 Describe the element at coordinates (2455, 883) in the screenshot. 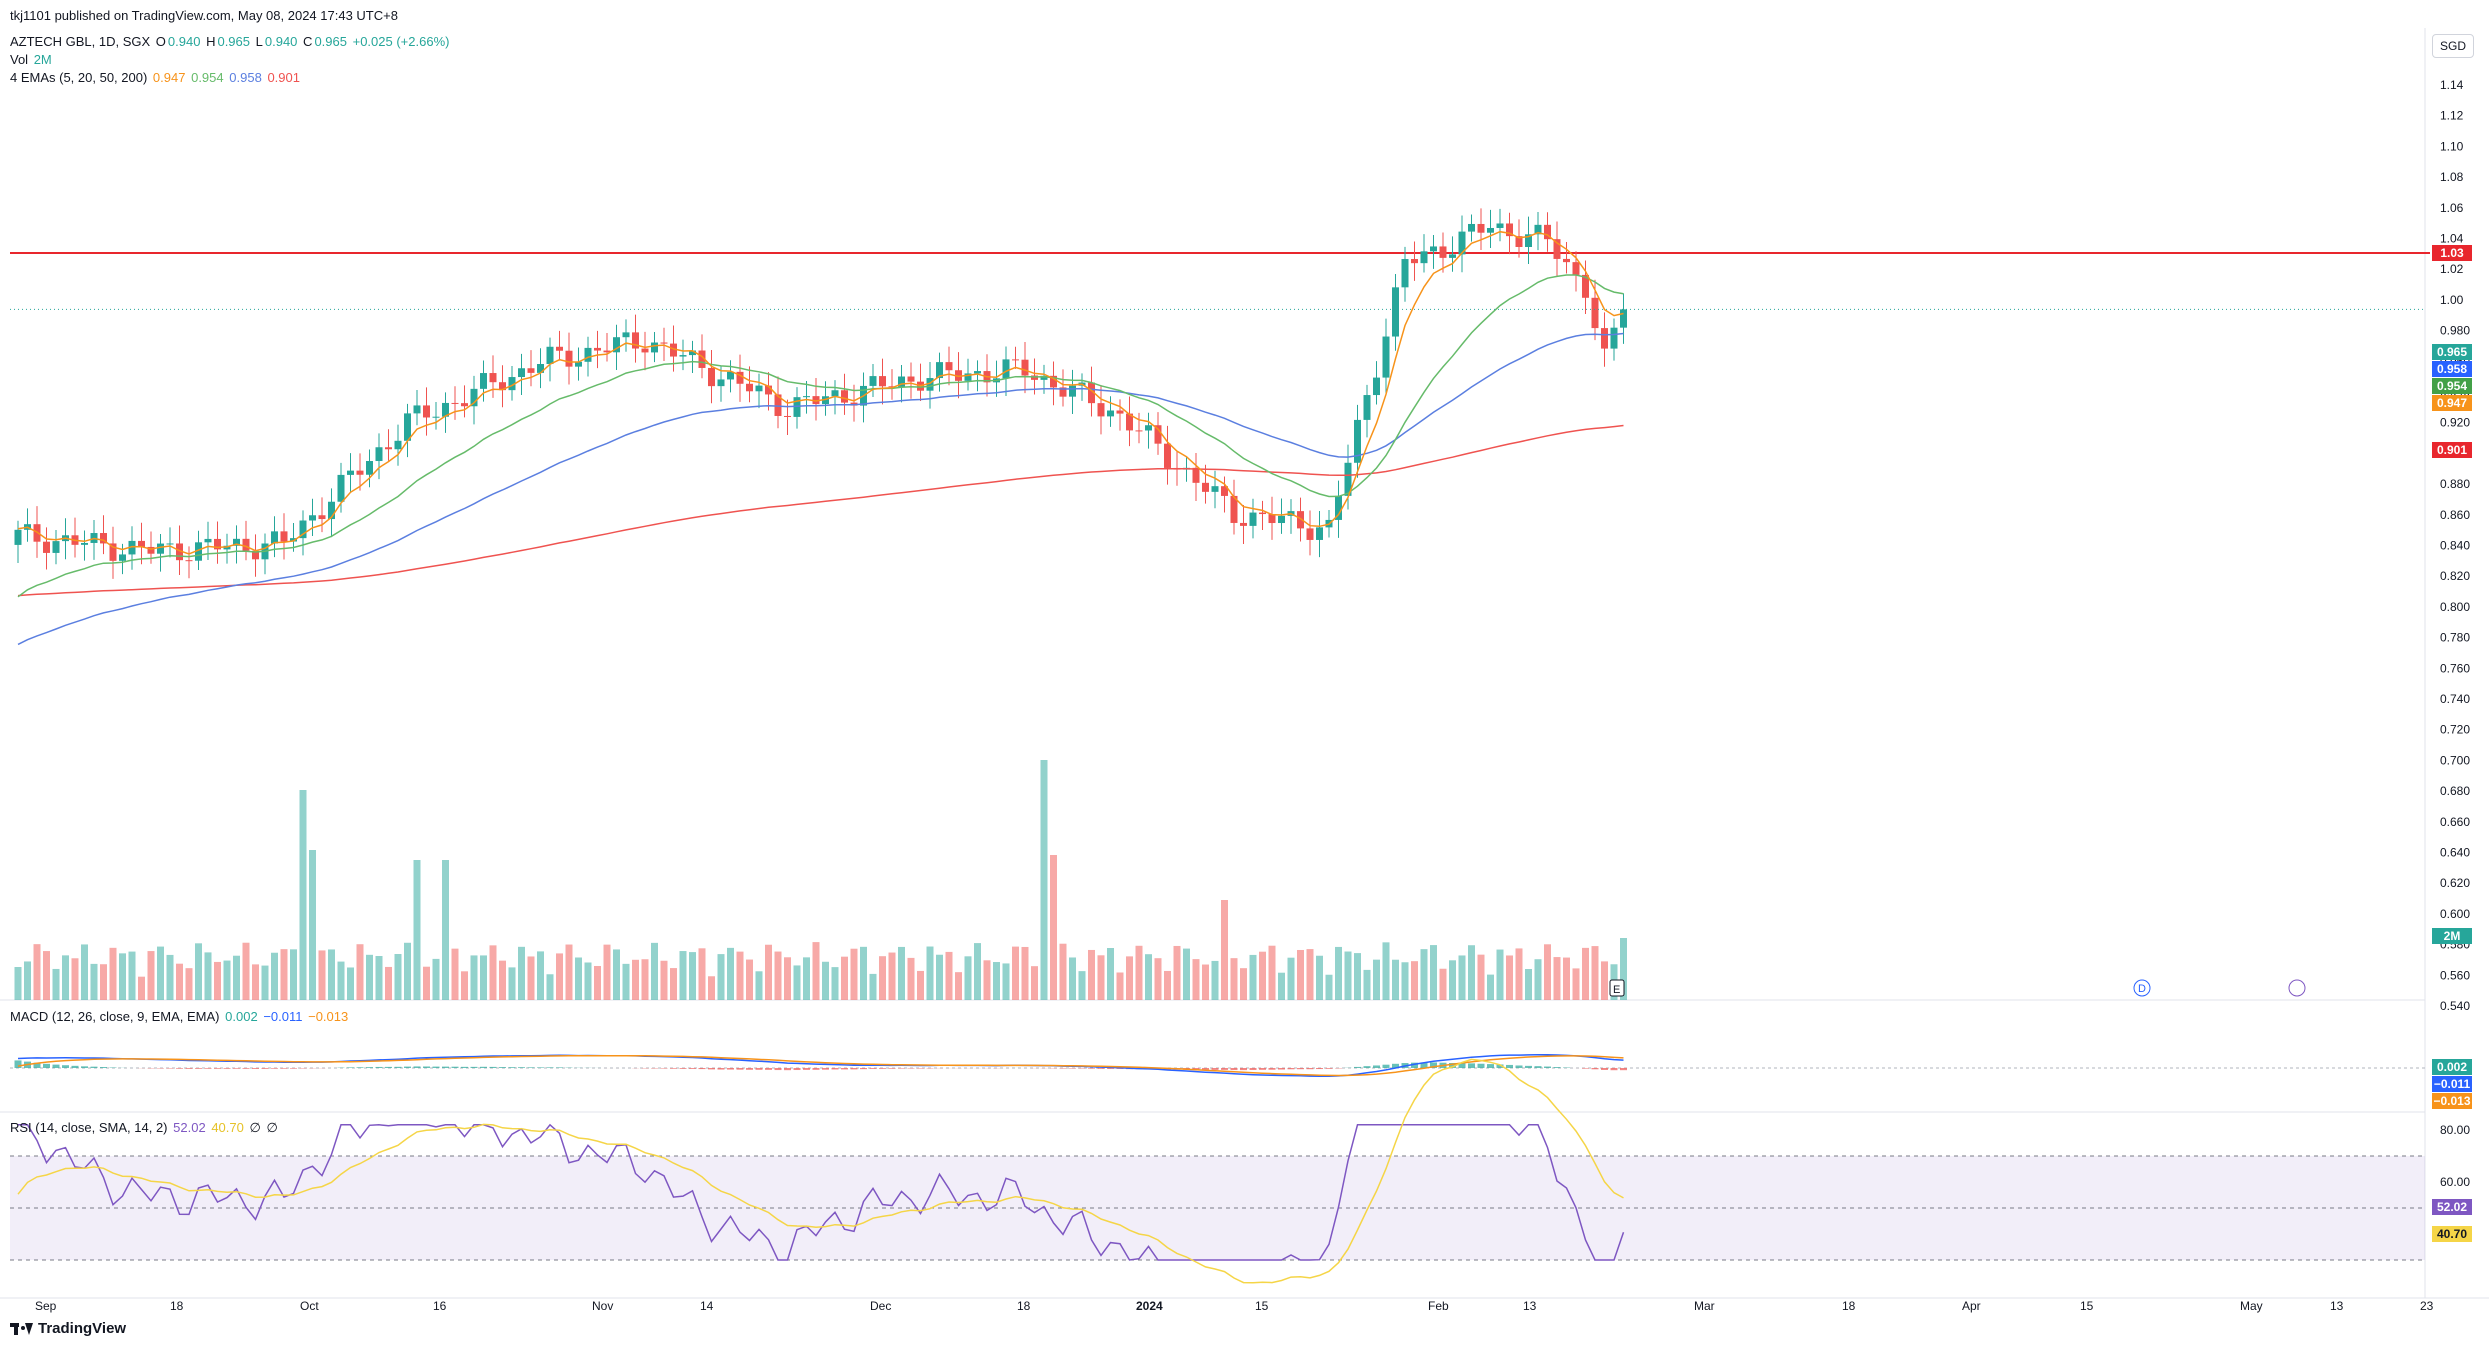

I see `price-axis-label: 0.620` at that location.